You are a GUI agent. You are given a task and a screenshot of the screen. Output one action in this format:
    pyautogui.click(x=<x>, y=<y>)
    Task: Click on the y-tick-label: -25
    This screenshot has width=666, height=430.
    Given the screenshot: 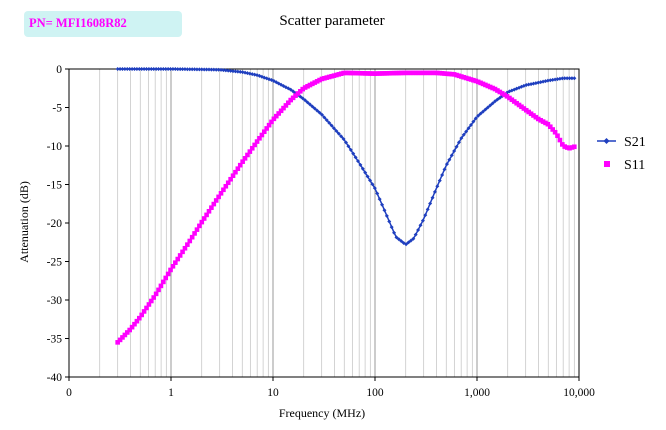 What is the action you would take?
    pyautogui.click(x=55, y=263)
    